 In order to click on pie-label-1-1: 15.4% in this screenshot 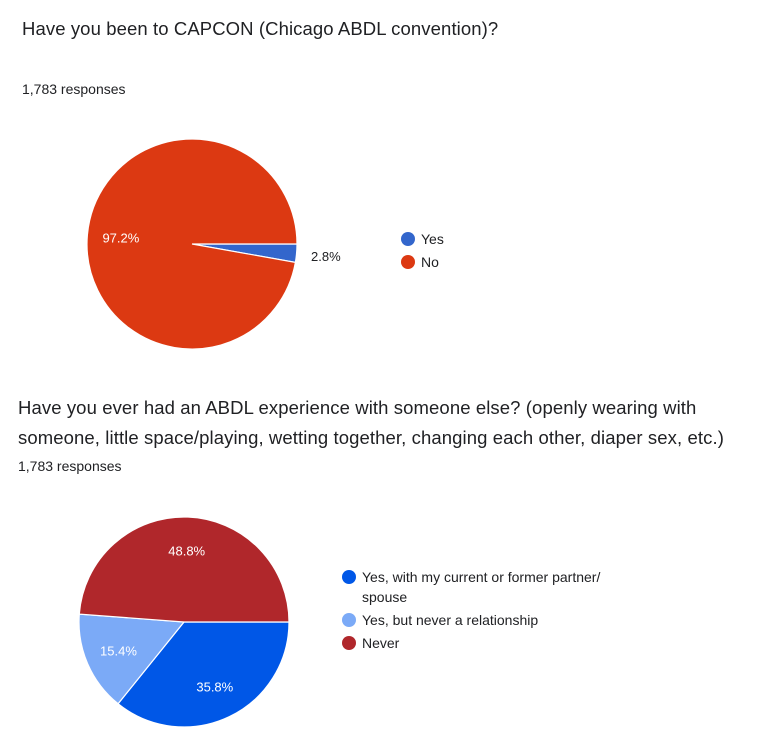, I will do `click(118, 650)`.